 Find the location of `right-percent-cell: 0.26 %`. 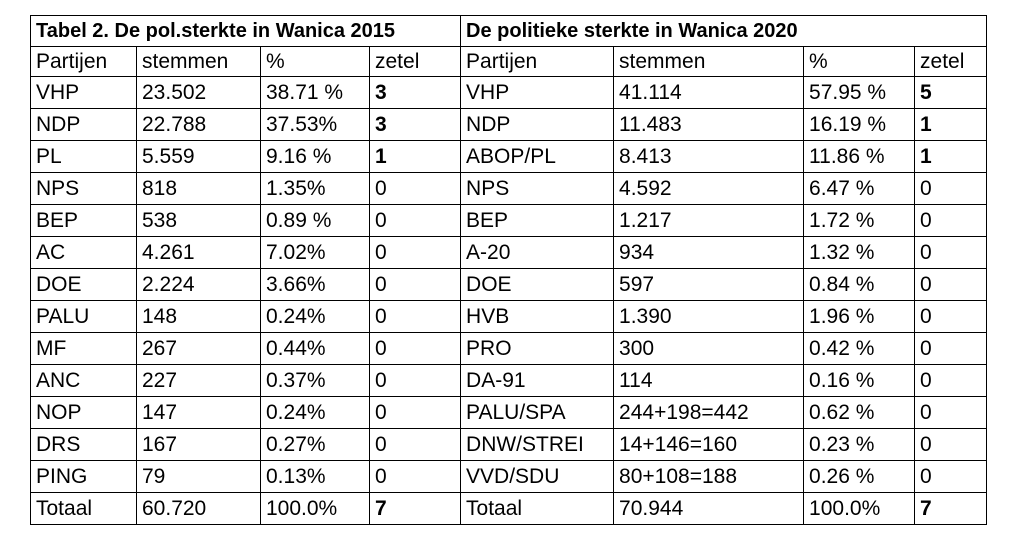

right-percent-cell: 0.26 % is located at coordinates (859, 476).